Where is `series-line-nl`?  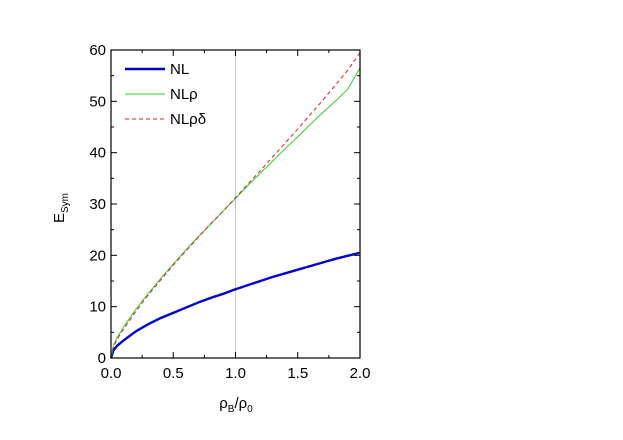 series-line-nl is located at coordinates (235, 305).